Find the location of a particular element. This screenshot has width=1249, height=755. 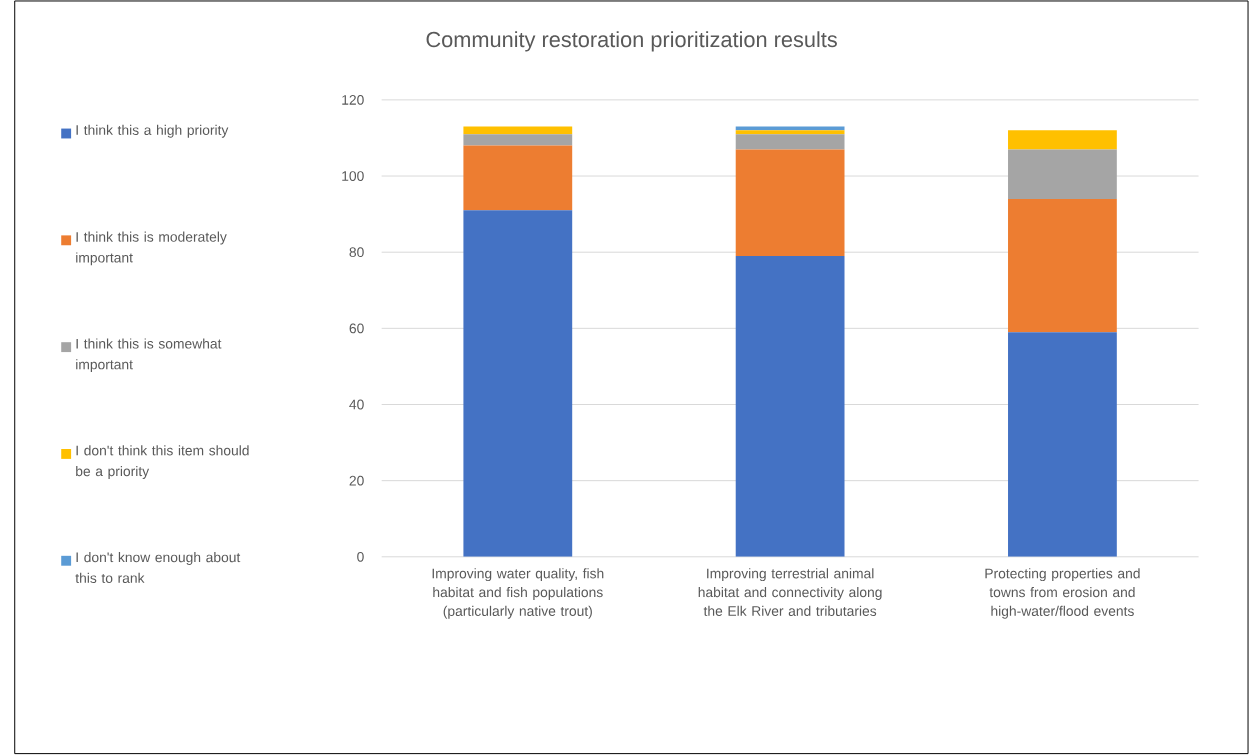

y-tick-label: 120 is located at coordinates (353, 100).